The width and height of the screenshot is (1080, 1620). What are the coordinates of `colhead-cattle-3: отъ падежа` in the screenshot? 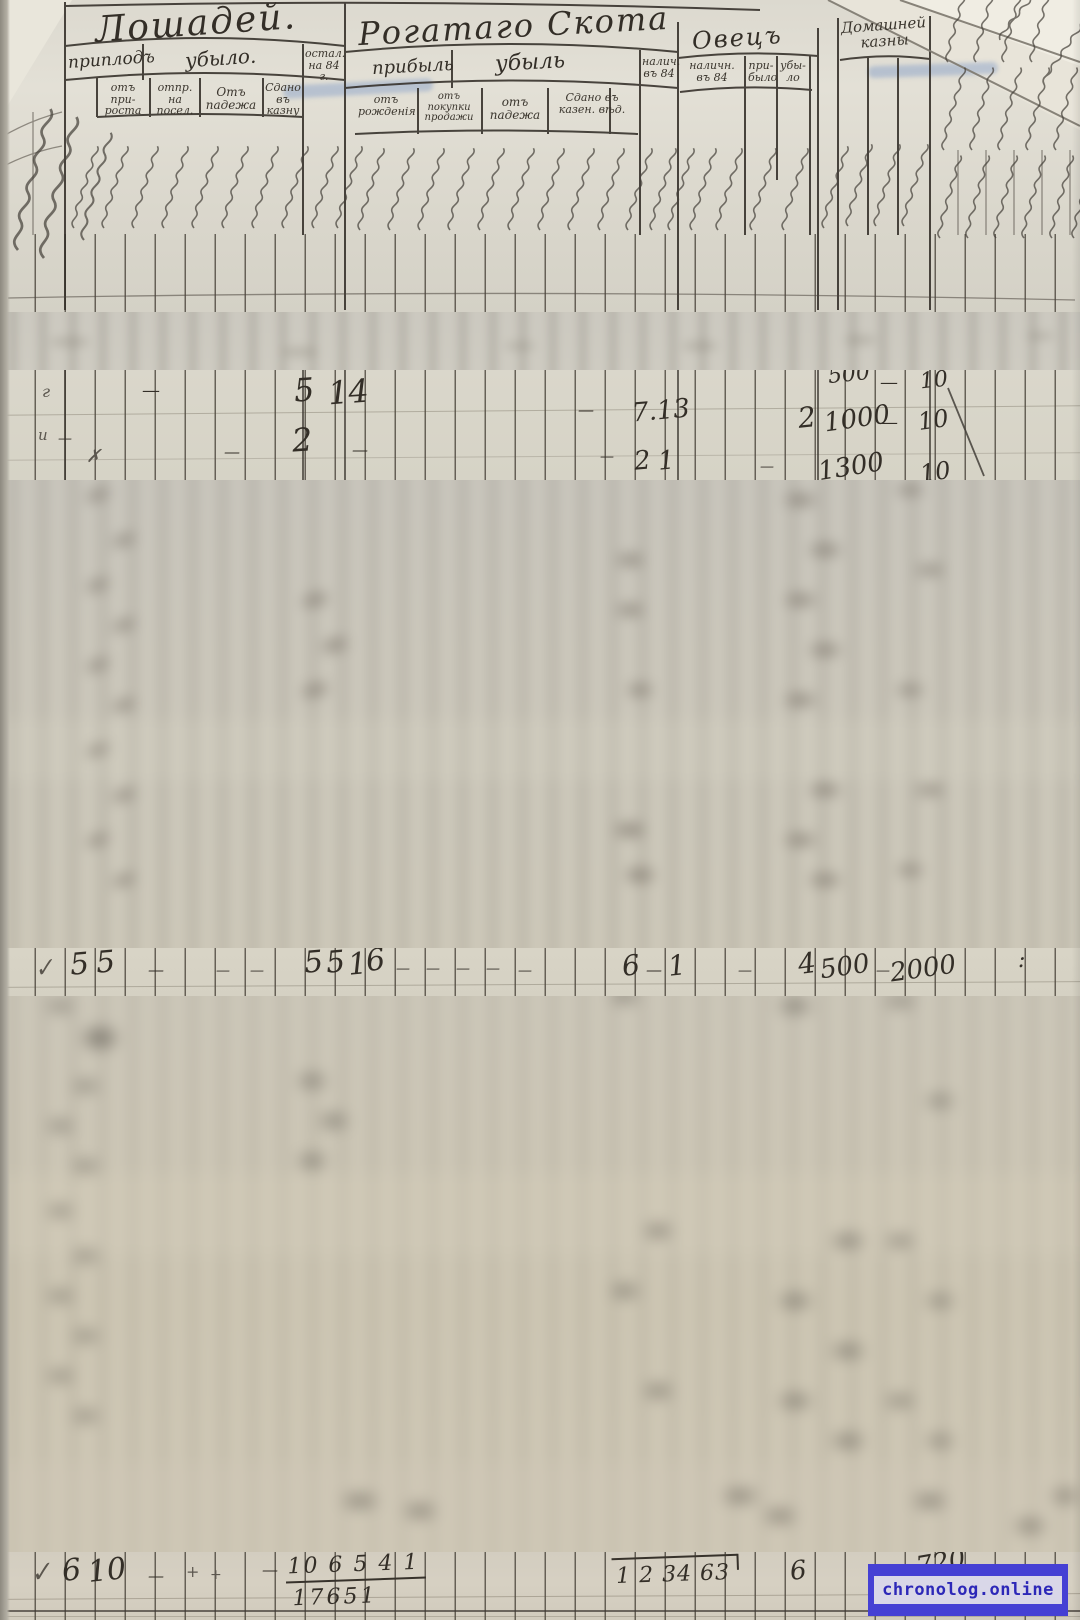 It's located at (515, 108).